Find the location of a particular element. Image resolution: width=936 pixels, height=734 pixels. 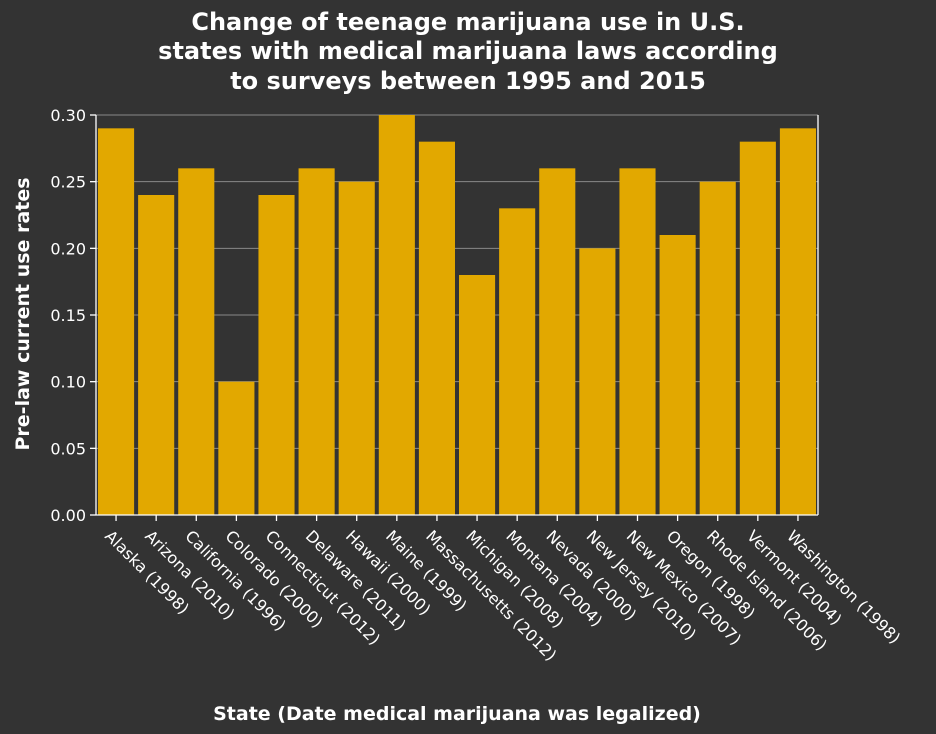

y-tick-label: 0.00 is located at coordinates (68, 515).